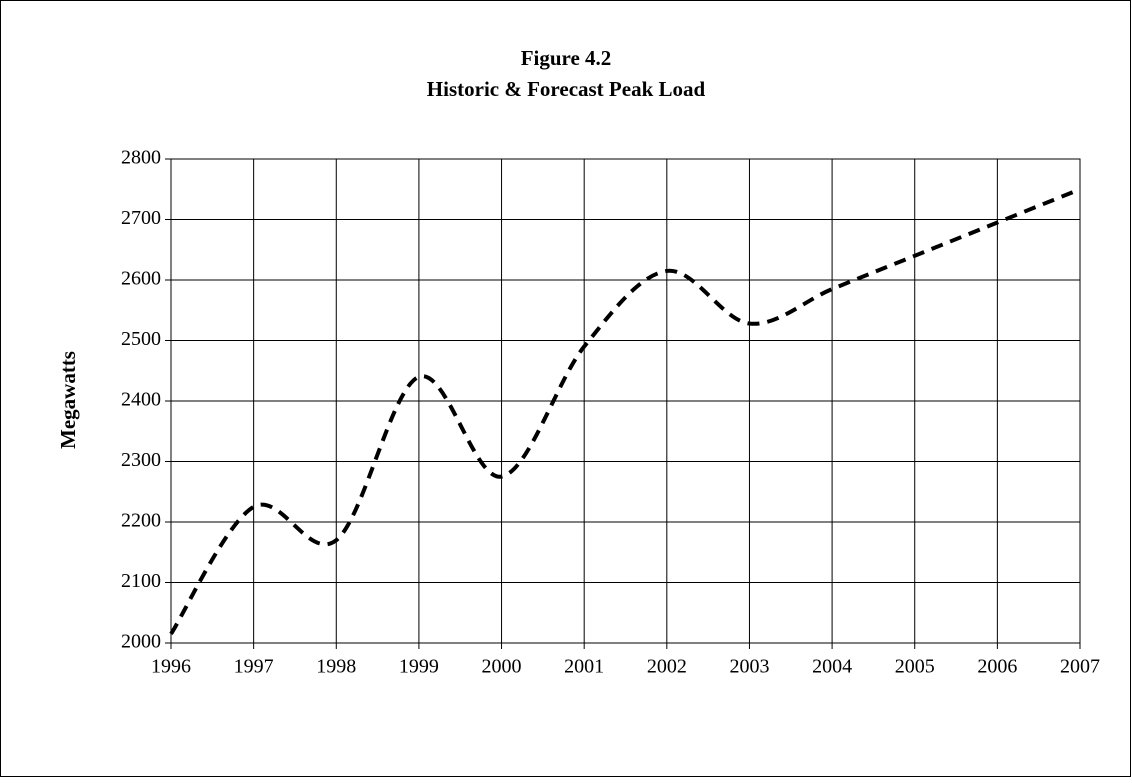  I want to click on y-tick-label: 2000, so click(141, 642).